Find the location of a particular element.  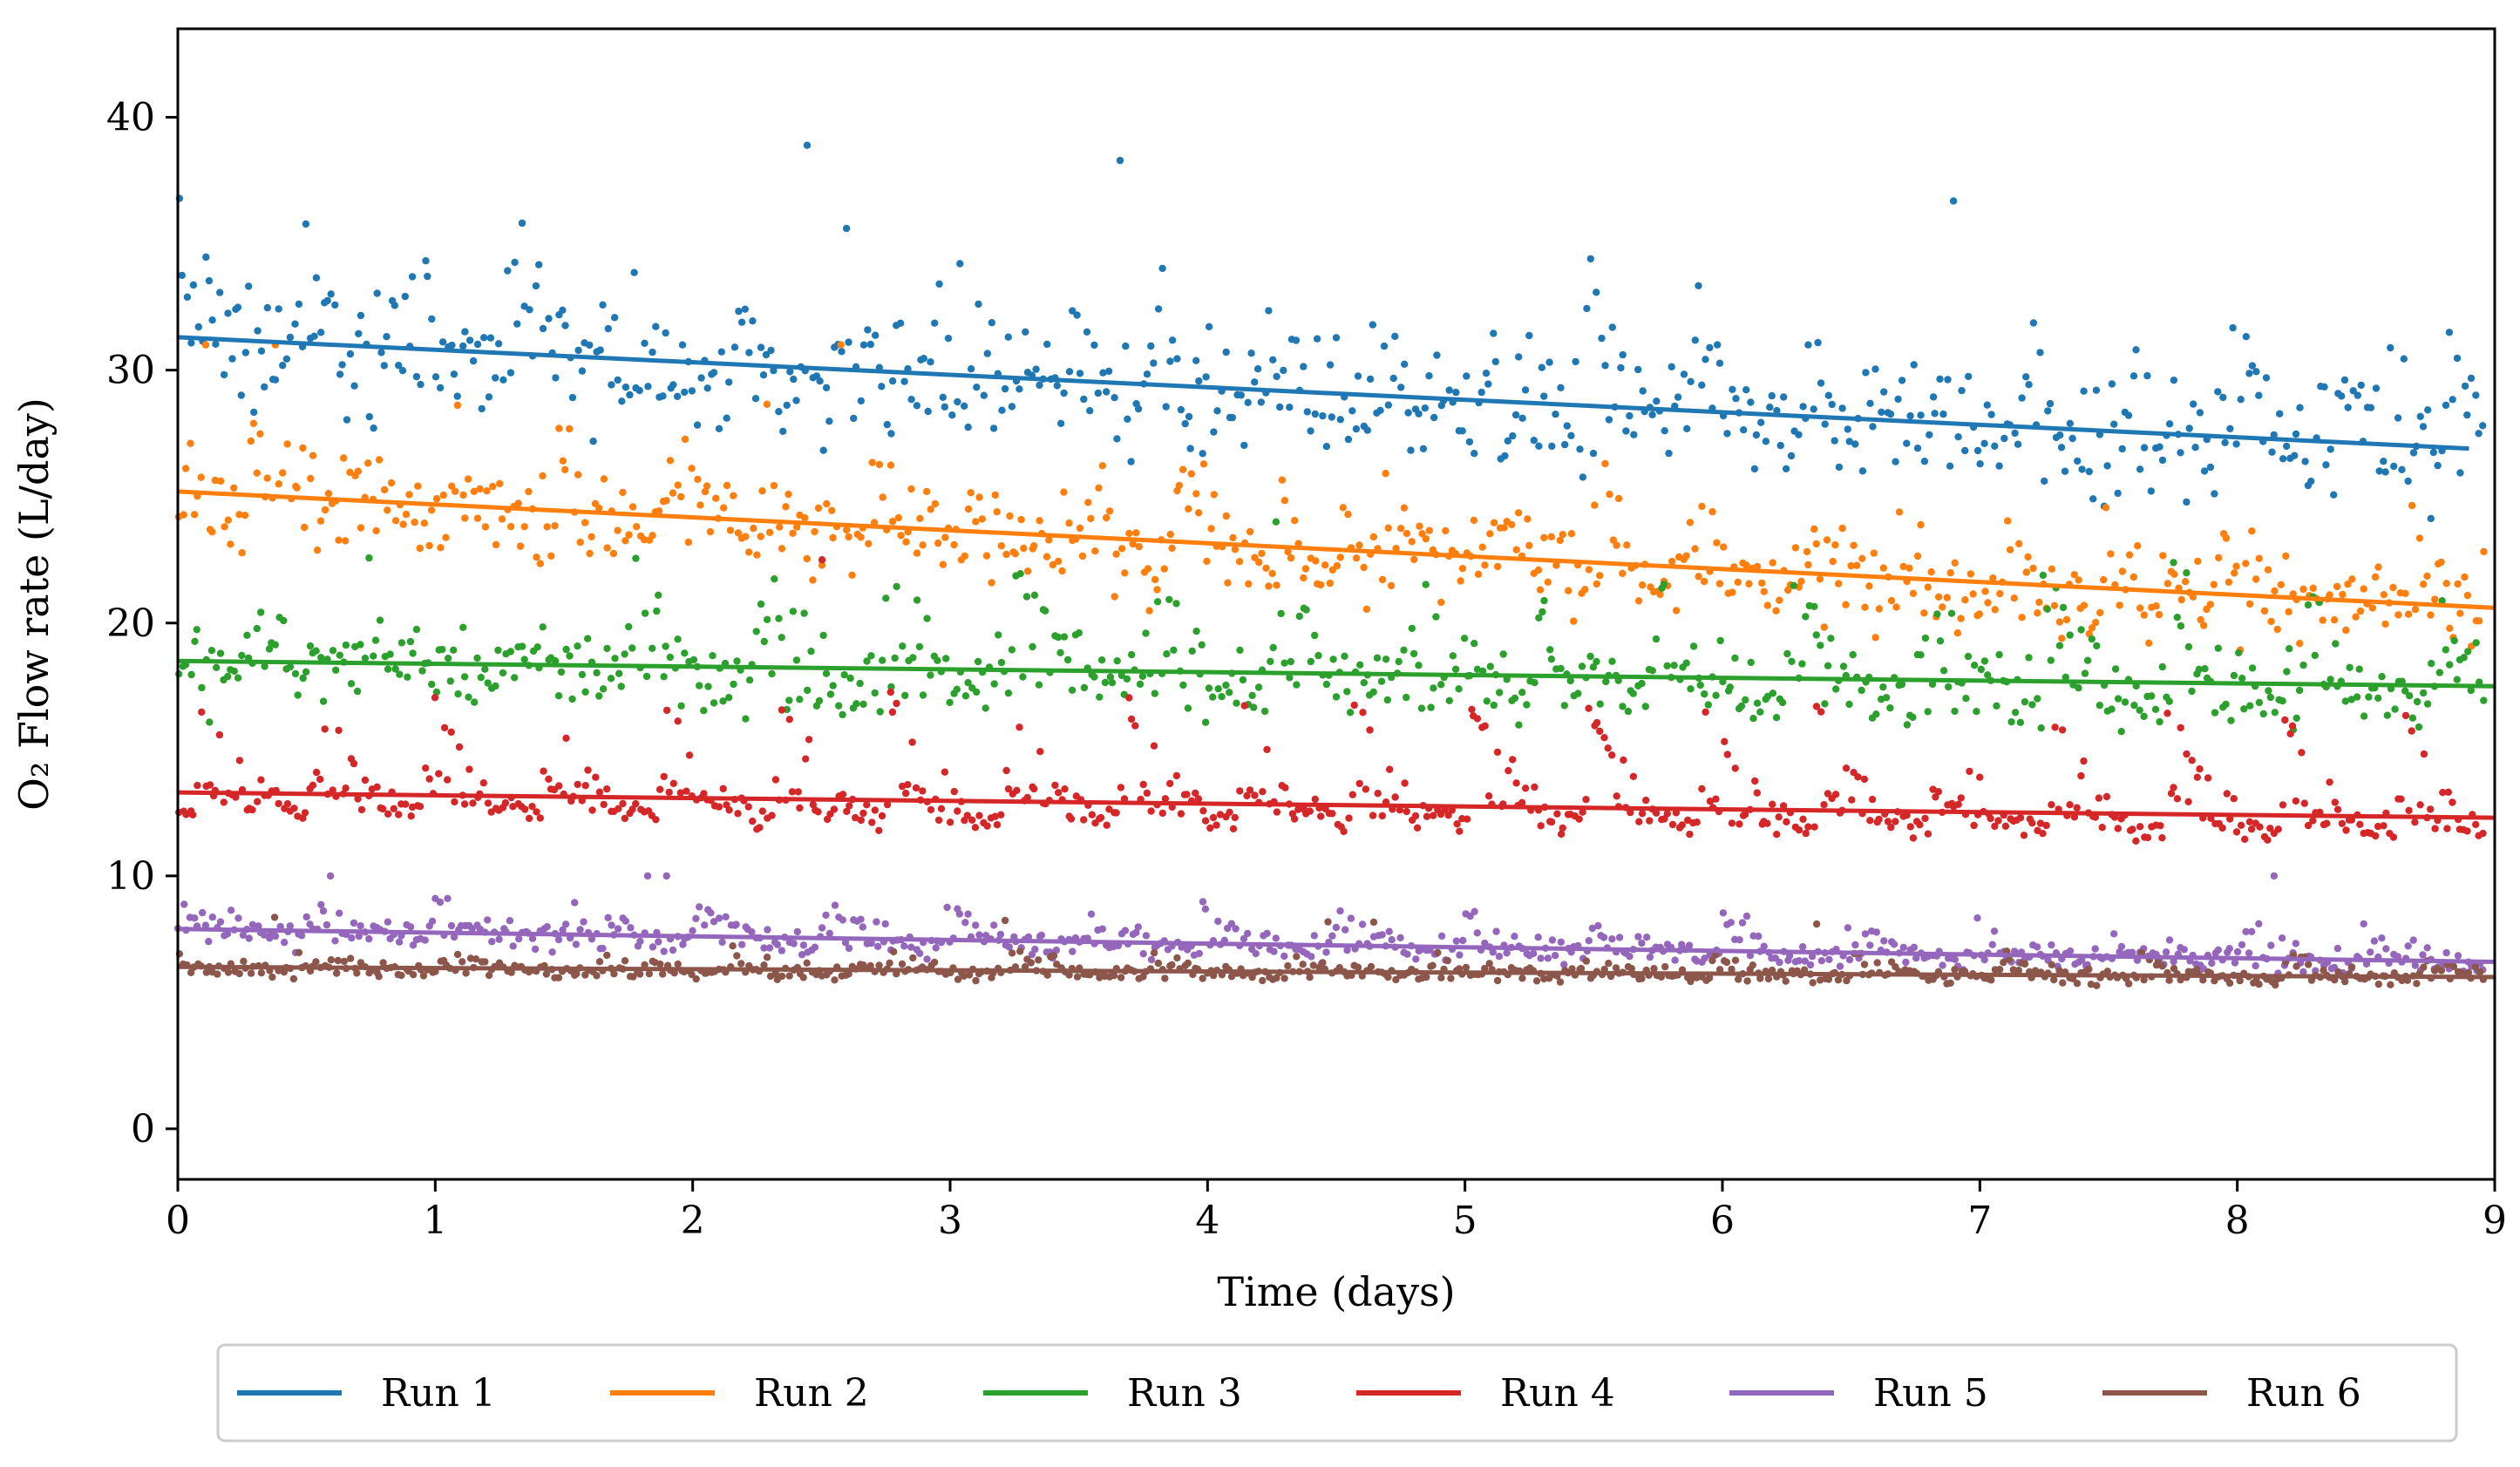

x-tick-label: 5 is located at coordinates (1465, 1221).